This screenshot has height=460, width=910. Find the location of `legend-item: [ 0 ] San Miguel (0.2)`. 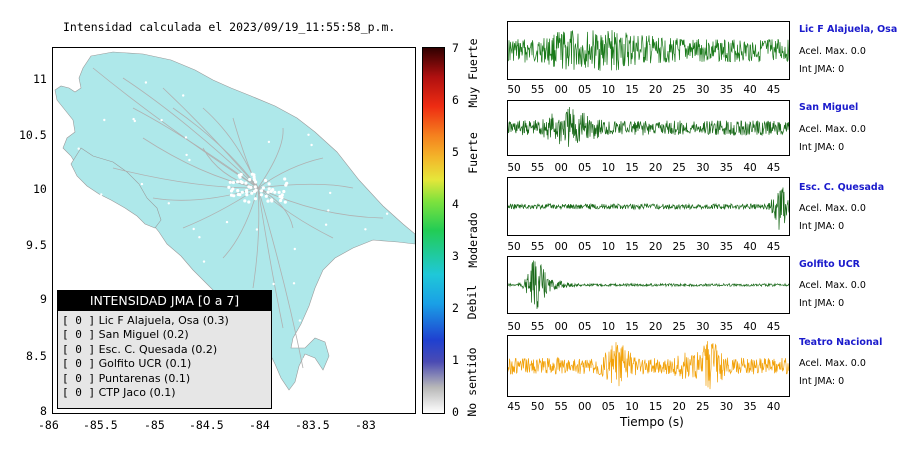

legend-item: [ 0 ] San Miguel (0.2) is located at coordinates (166, 335).